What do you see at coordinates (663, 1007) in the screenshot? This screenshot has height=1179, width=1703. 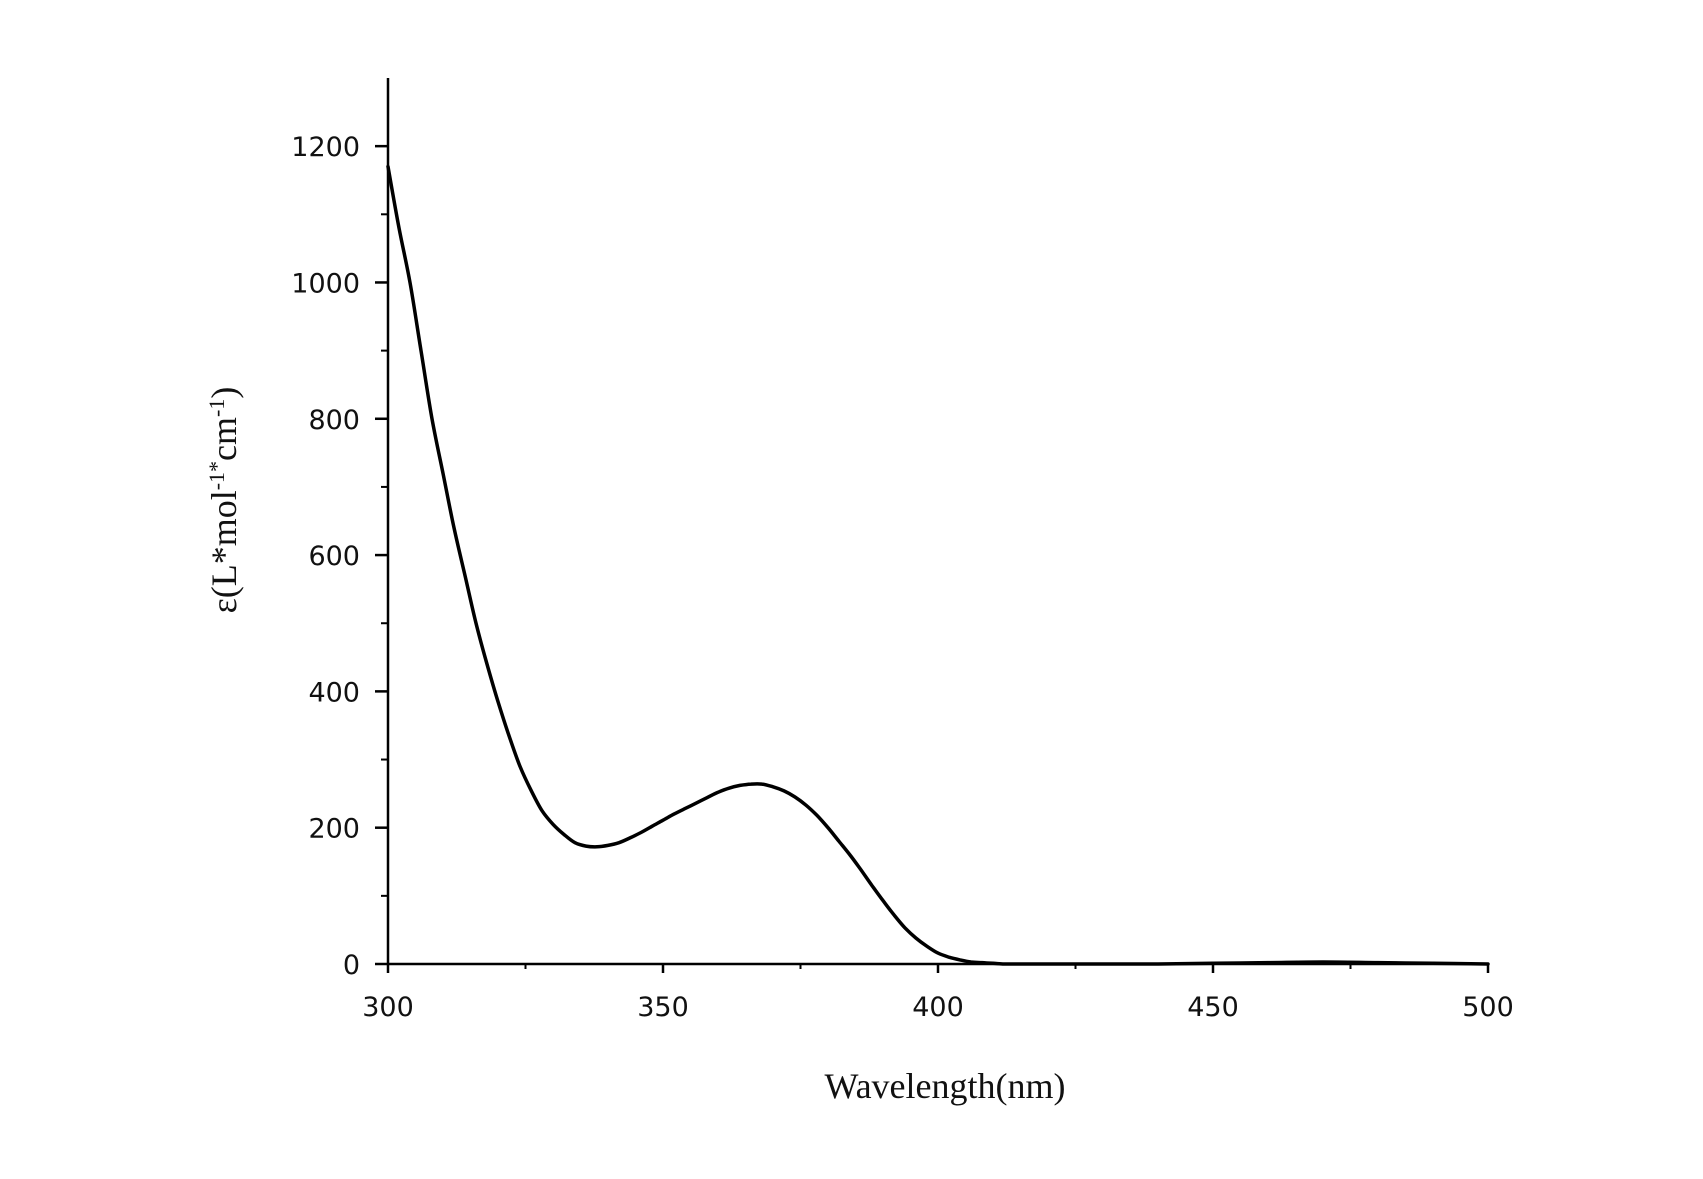 I see `x-tick-label: 350` at bounding box center [663, 1007].